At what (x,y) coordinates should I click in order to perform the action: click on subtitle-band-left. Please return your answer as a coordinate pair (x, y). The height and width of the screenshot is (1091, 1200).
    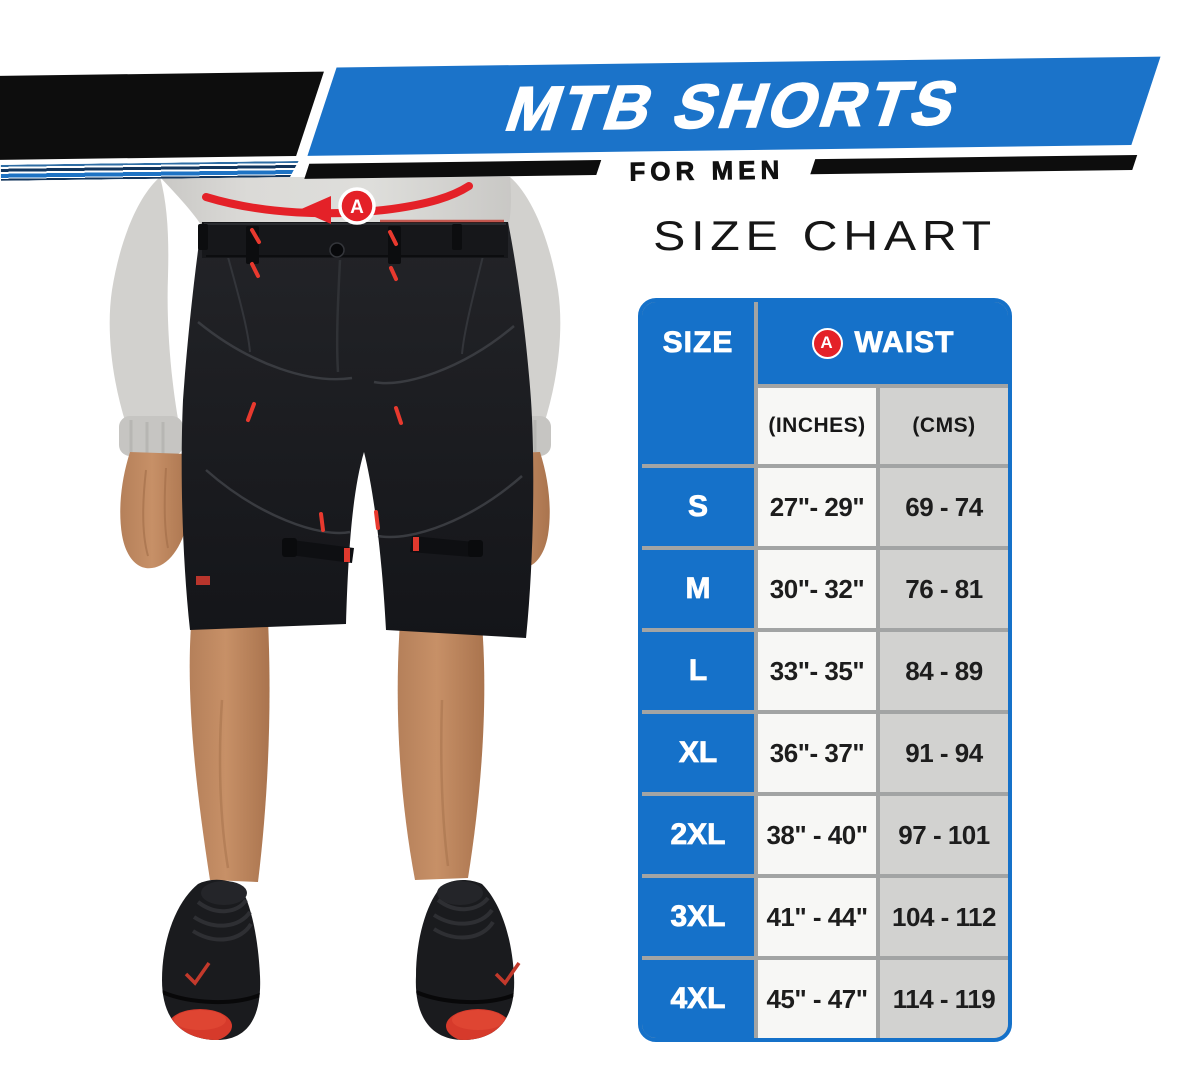
    Looking at the image, I should click on (453, 169).